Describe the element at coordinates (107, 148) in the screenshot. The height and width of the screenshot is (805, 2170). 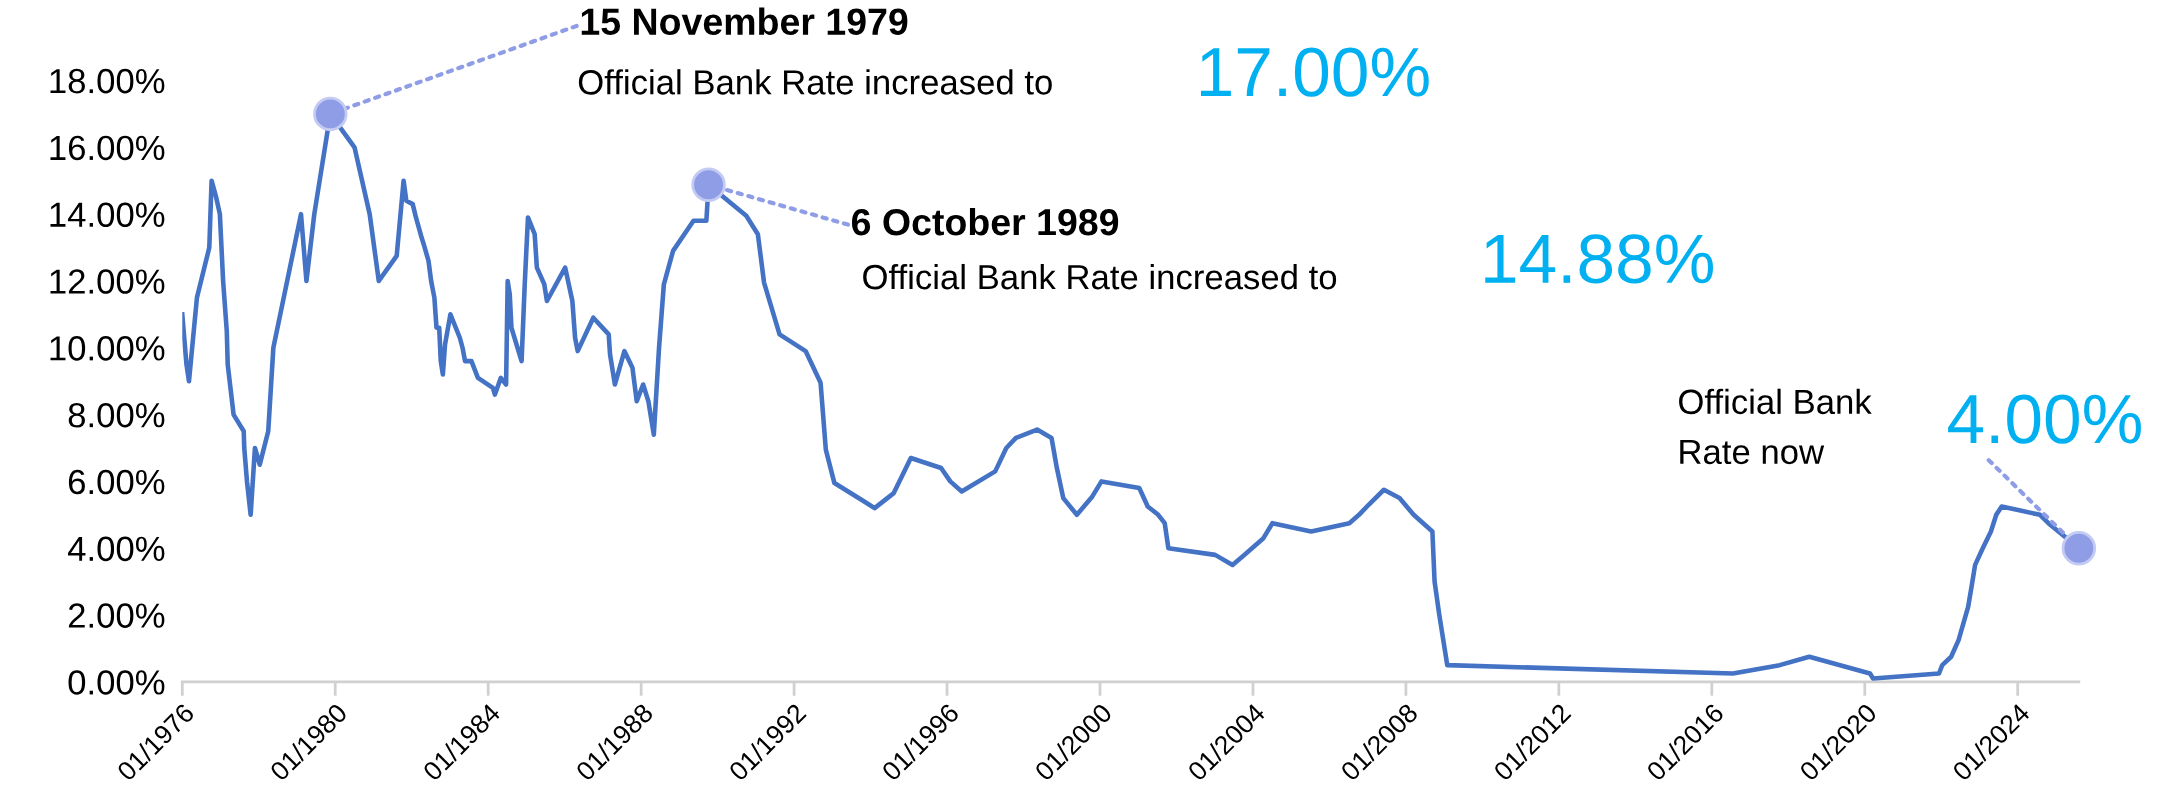
I see `y-tick-label: 16.00%` at that location.